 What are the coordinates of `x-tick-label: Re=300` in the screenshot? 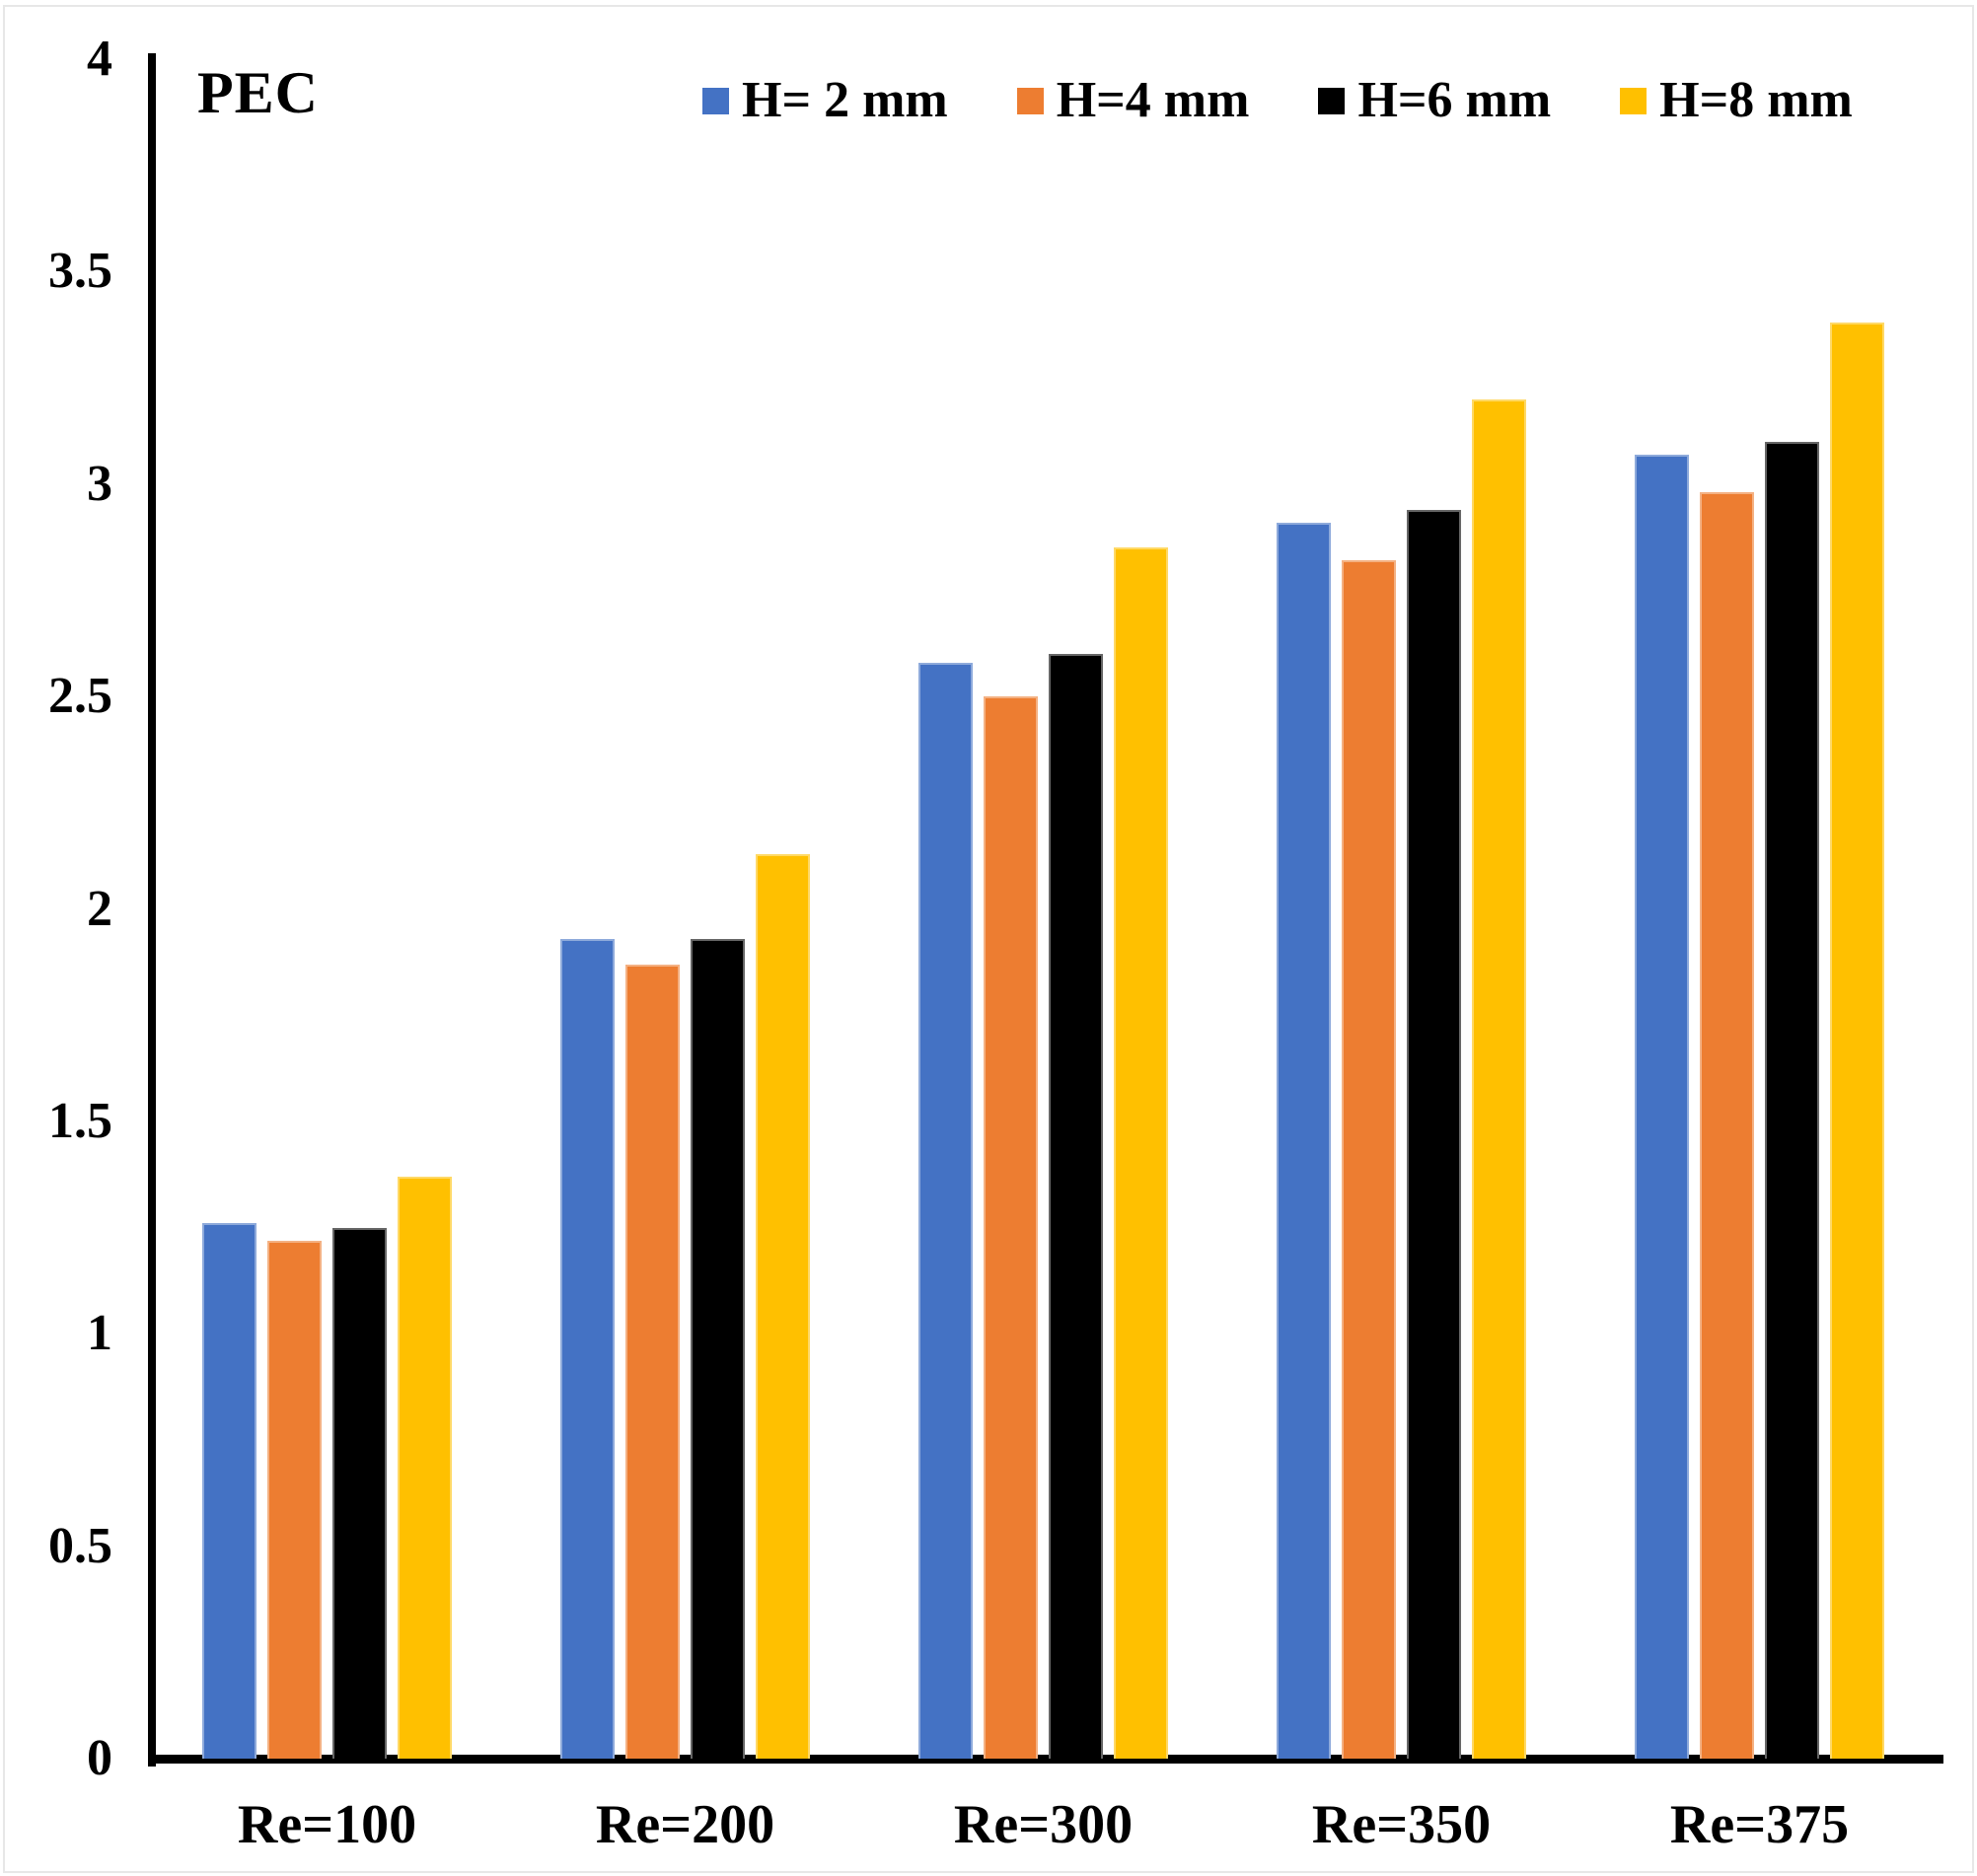 It's located at (1043, 1824).